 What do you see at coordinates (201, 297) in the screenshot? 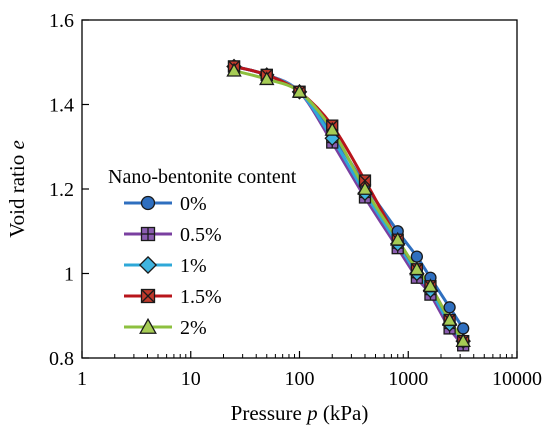
I see `legend-label: 1.5%` at bounding box center [201, 297].